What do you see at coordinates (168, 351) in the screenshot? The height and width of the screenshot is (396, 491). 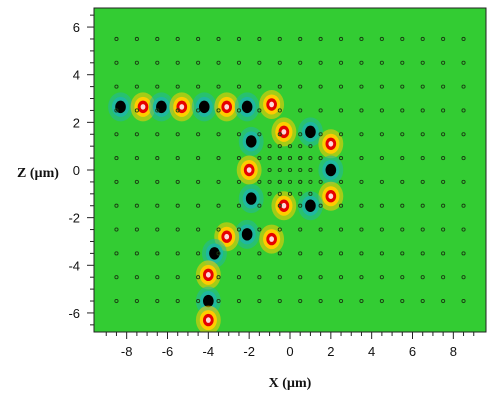 I see `x-tick-label: -6` at bounding box center [168, 351].